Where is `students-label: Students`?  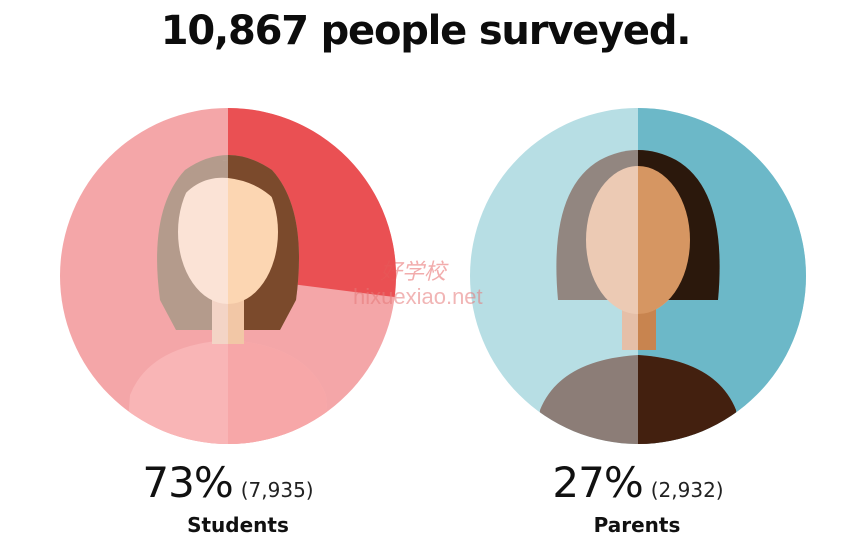 students-label: Students is located at coordinates (238, 525).